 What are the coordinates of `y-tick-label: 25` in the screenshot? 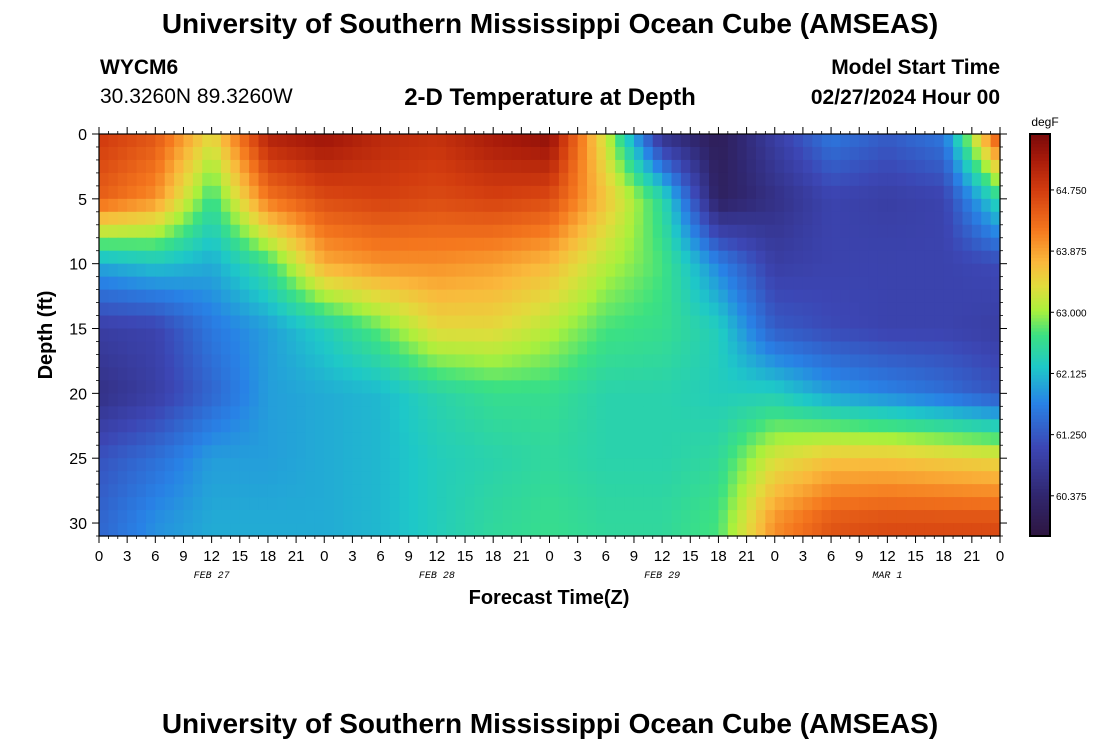 It's located at (78, 459).